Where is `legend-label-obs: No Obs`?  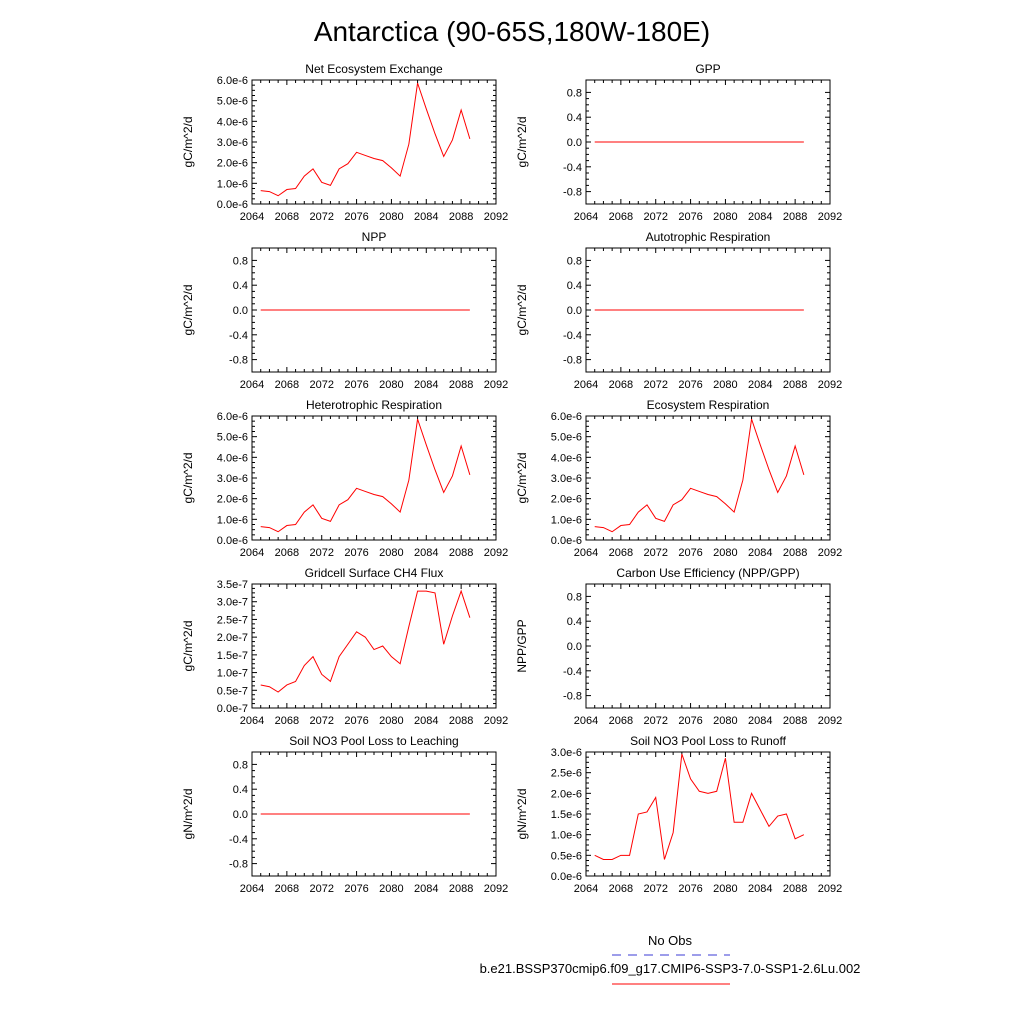 legend-label-obs: No Obs is located at coordinates (670, 940).